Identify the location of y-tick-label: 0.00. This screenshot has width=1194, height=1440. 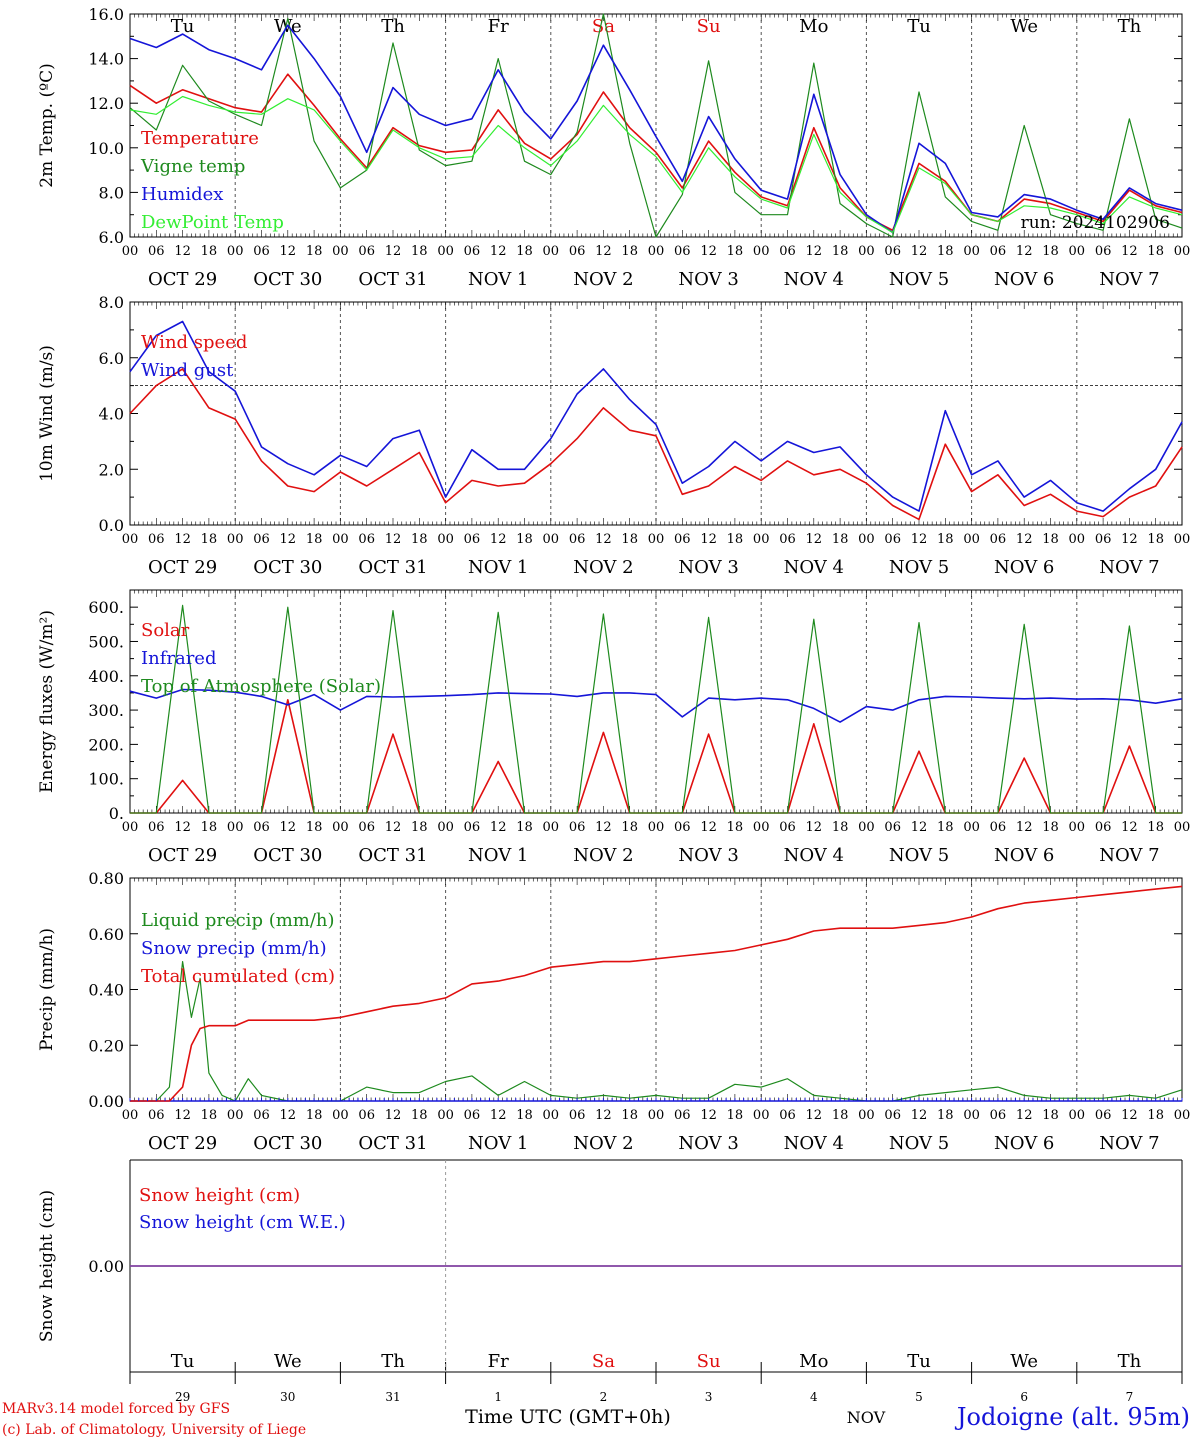
(106, 1101).